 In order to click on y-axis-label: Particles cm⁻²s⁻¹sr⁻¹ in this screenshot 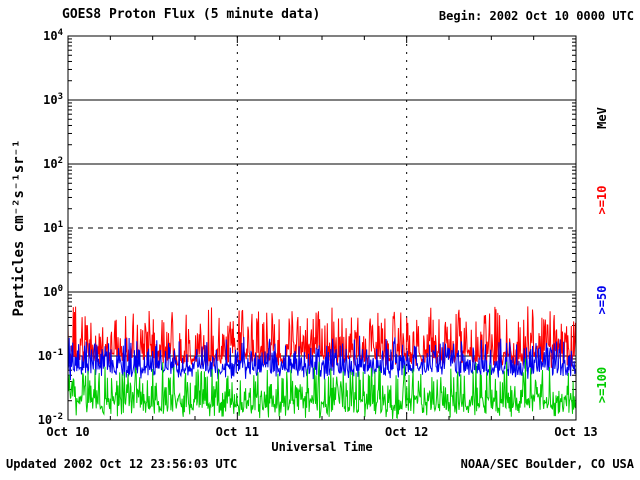, I will do `click(19, 228)`.